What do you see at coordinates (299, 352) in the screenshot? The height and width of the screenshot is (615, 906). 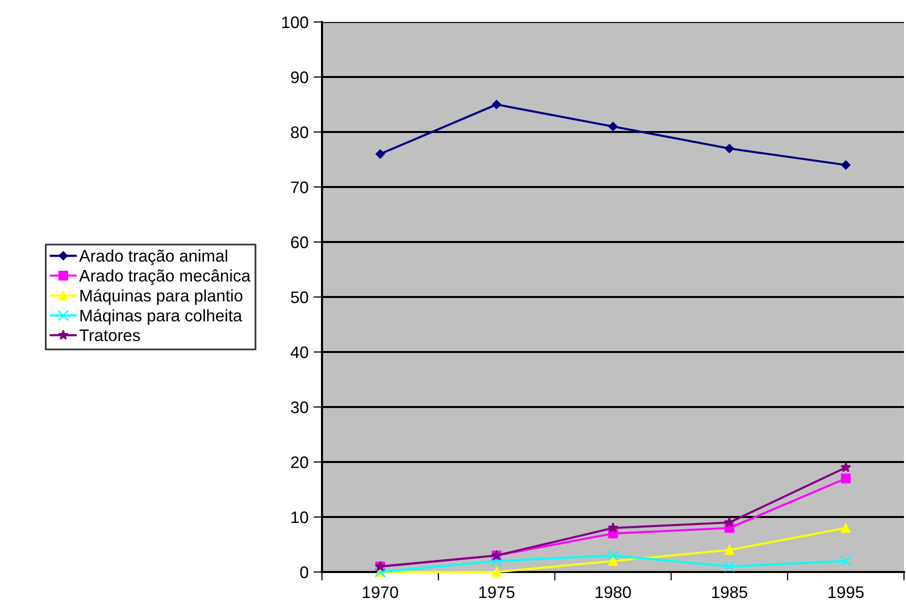 I see `y-tick-label: 40` at bounding box center [299, 352].